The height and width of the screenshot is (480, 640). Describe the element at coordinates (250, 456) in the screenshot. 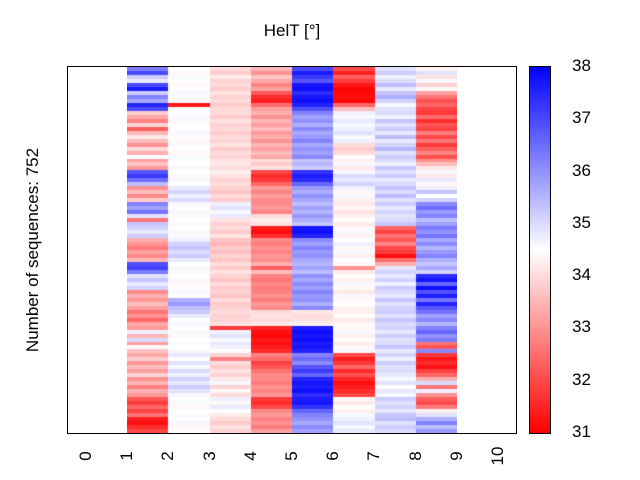

I see `x-tick-label: 4` at that location.